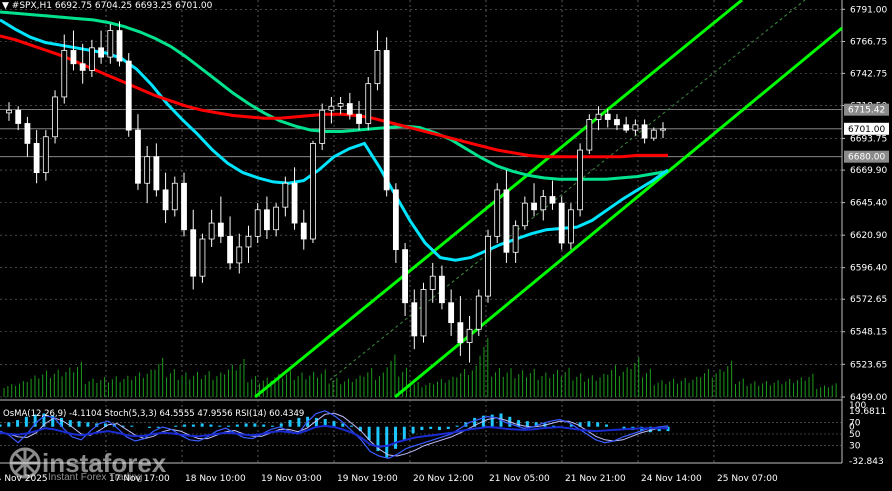 This screenshot has height=491, width=892. Describe the element at coordinates (868, 139) in the screenshot. I see `price-tick-label: 6693.75` at that location.